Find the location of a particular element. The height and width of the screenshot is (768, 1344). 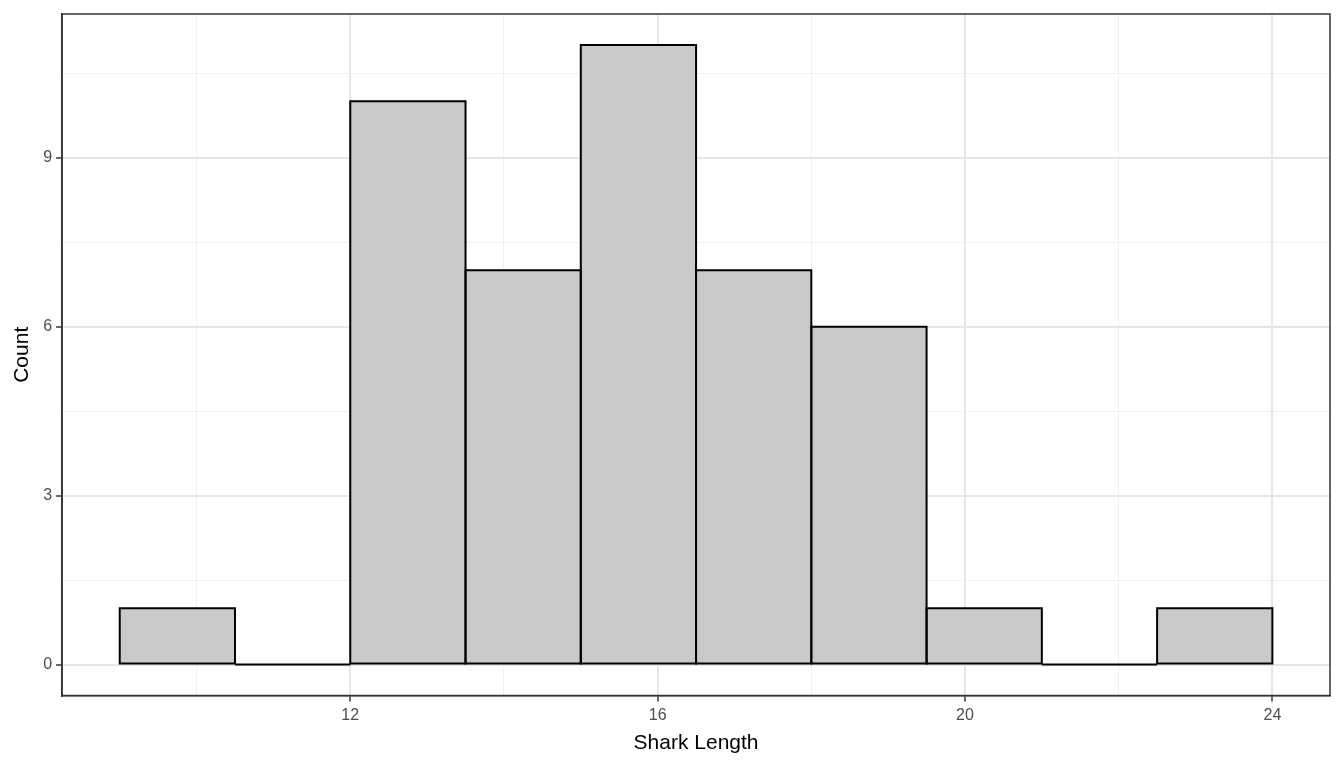

x-axis-title: Shark Length is located at coordinates (696, 742).